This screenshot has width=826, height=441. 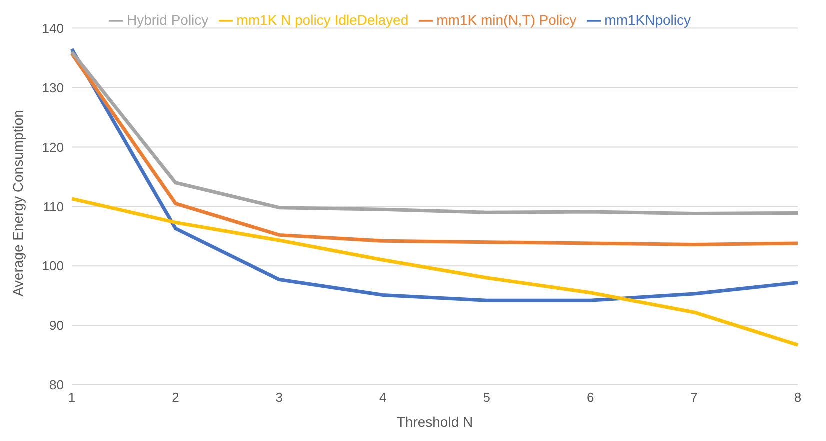 What do you see at coordinates (53, 28) in the screenshot?
I see `y-tick-label: 140` at bounding box center [53, 28].